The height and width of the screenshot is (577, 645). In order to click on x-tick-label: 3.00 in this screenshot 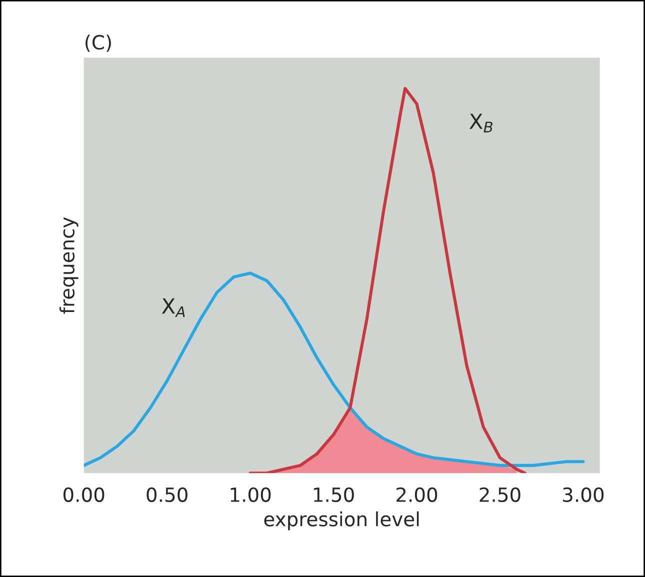, I will do `click(583, 494)`.